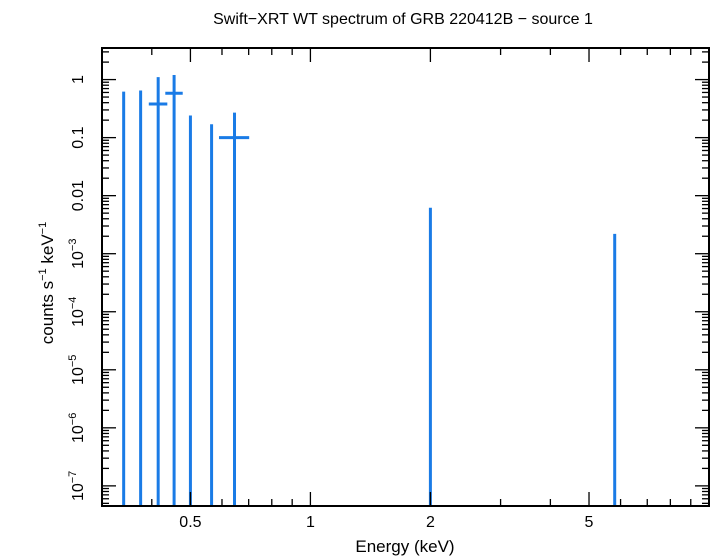 The image size is (710, 556). What do you see at coordinates (430, 522) in the screenshot?
I see `x-tick-label: 2` at bounding box center [430, 522].